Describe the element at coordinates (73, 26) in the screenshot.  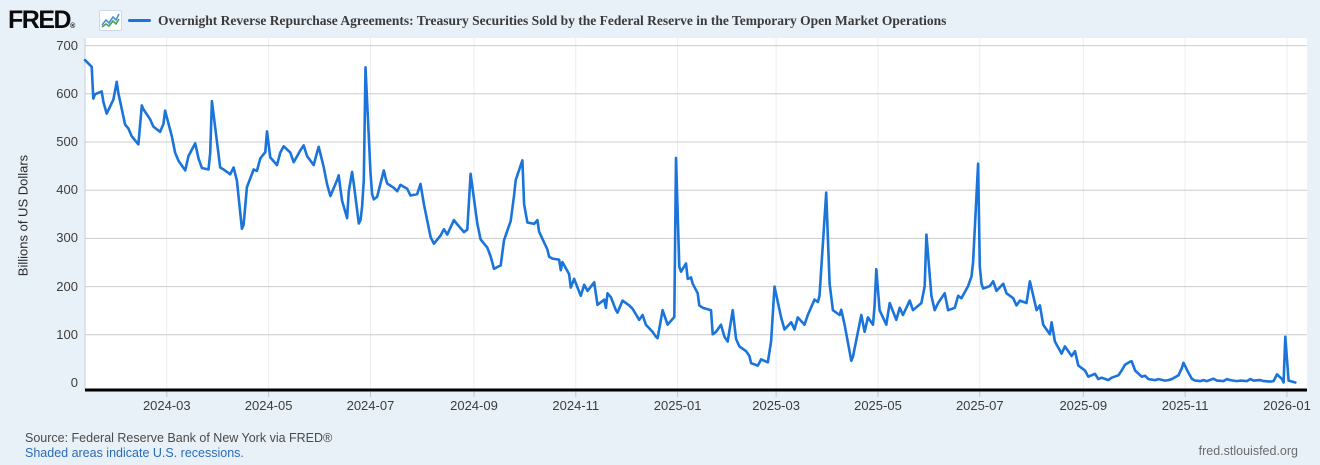
I see `registered-mark: ®` at that location.